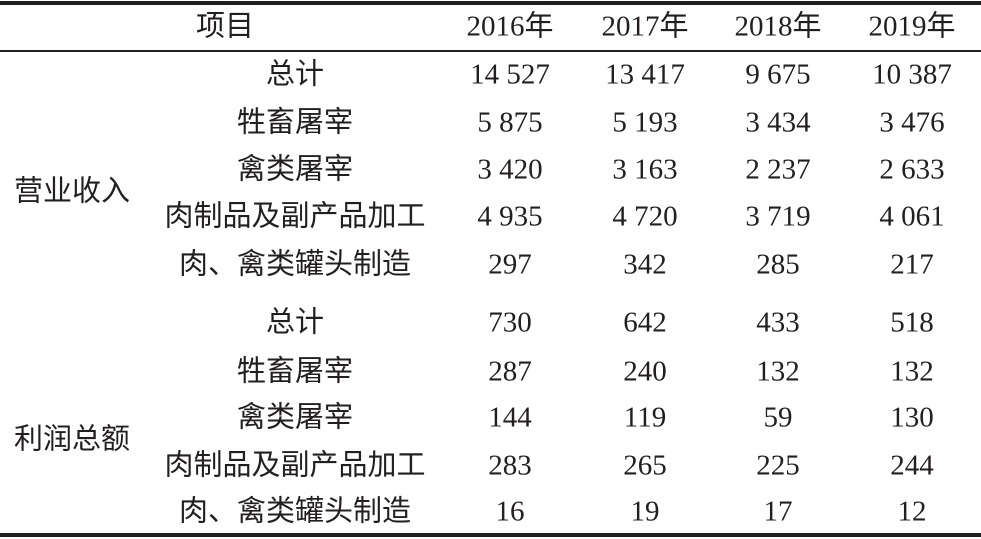  Describe the element at coordinates (912, 465) in the screenshot. I see `cell-value: 244` at that location.